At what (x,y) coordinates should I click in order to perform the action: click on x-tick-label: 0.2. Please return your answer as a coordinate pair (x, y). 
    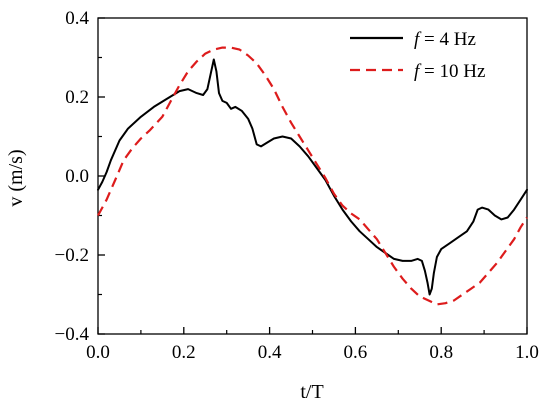
    Looking at the image, I should click on (184, 352).